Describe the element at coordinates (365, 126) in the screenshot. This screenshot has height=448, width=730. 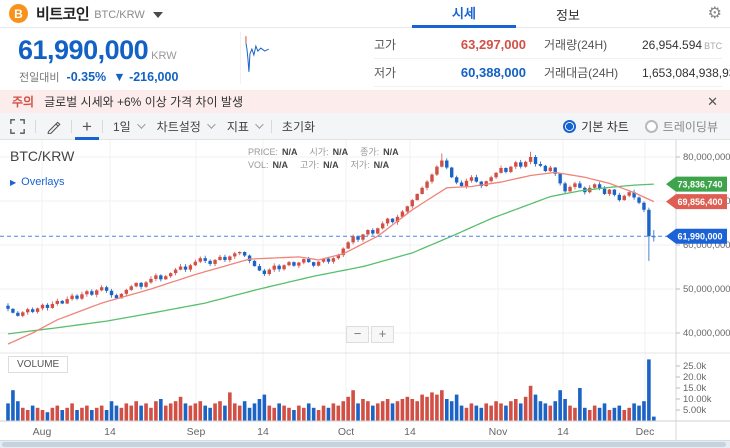
I see `chart-toolbar: + 1일 차트설정 지표 초기화 기본 차트 트레이딩뷰` at that location.